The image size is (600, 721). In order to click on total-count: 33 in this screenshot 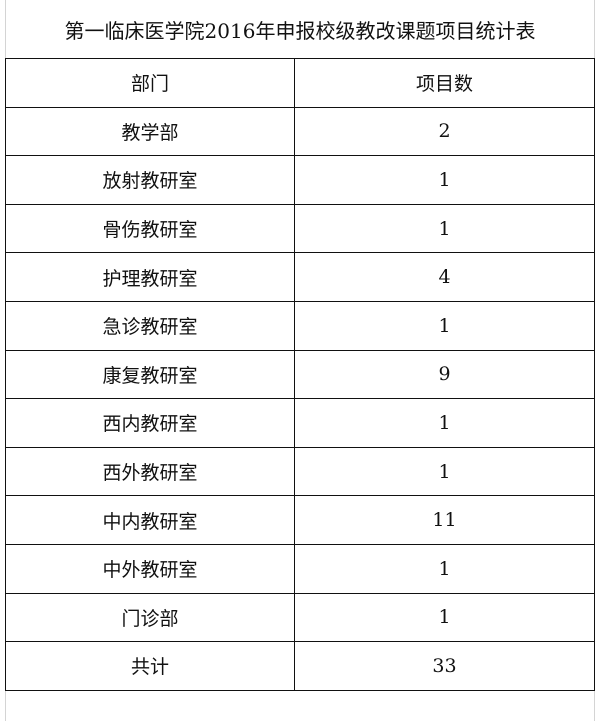, I will do `click(444, 666)`.